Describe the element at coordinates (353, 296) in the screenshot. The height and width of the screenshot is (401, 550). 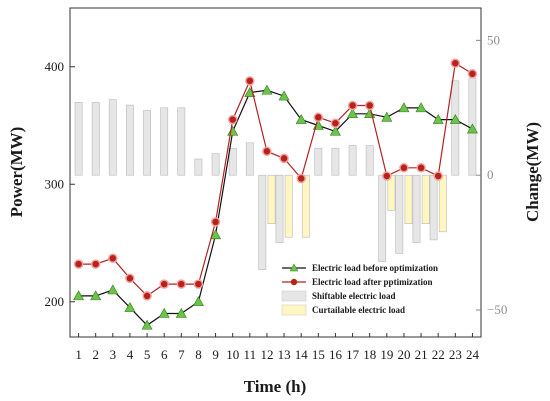
I see `legend-label: Shiftable electric load` at that location.